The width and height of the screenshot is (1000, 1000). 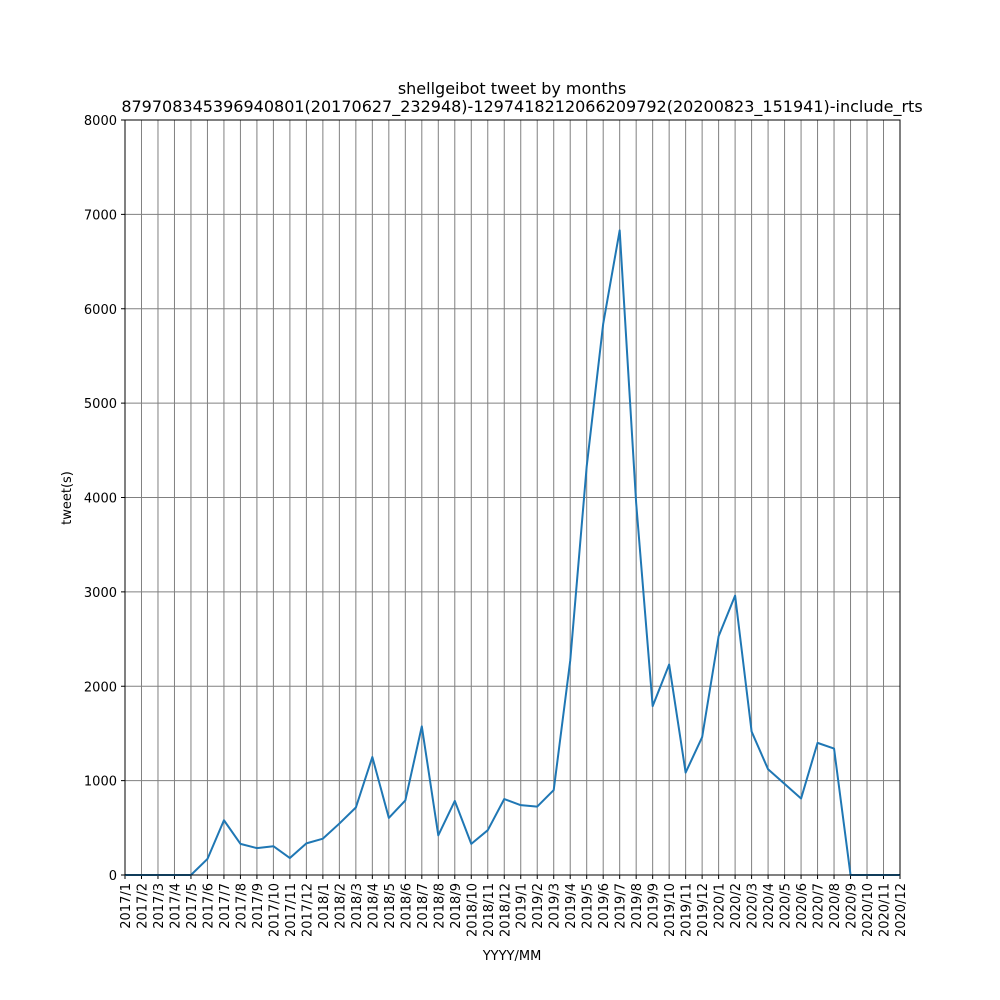 I want to click on chart-title: shellgeibot tweet by months, so click(x=512, y=88).